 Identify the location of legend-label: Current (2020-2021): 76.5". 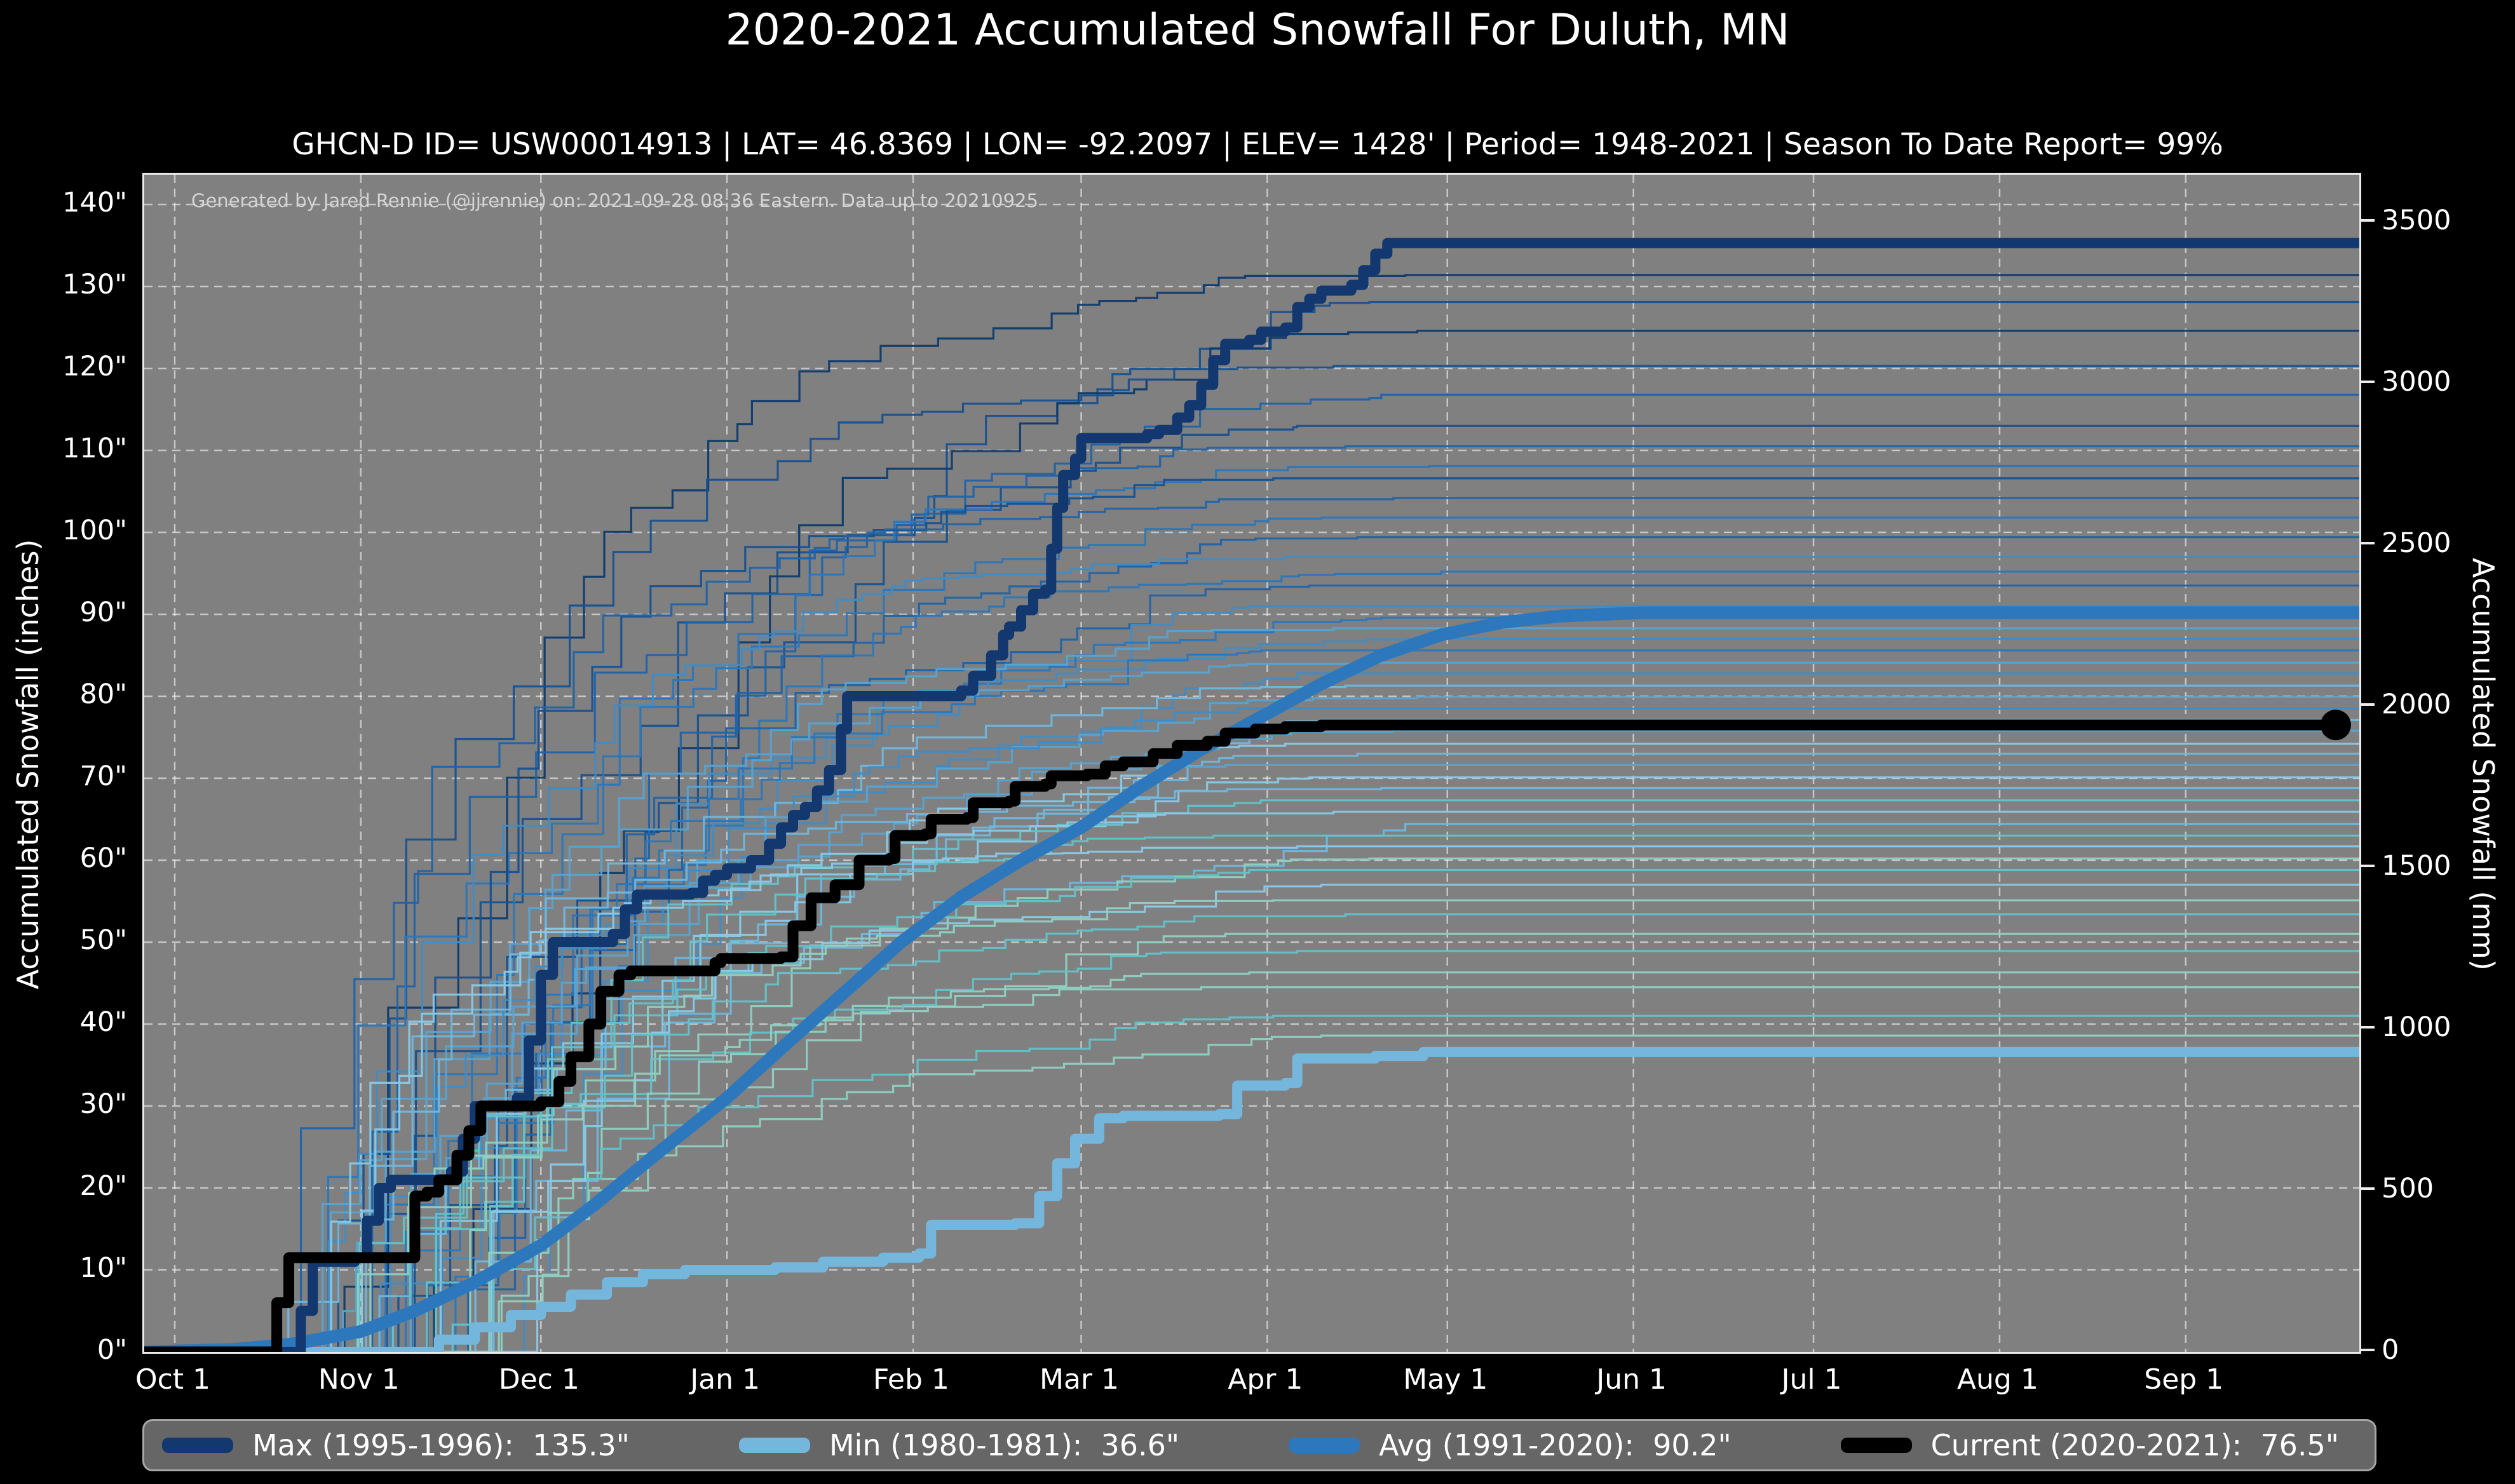
(2134, 1445).